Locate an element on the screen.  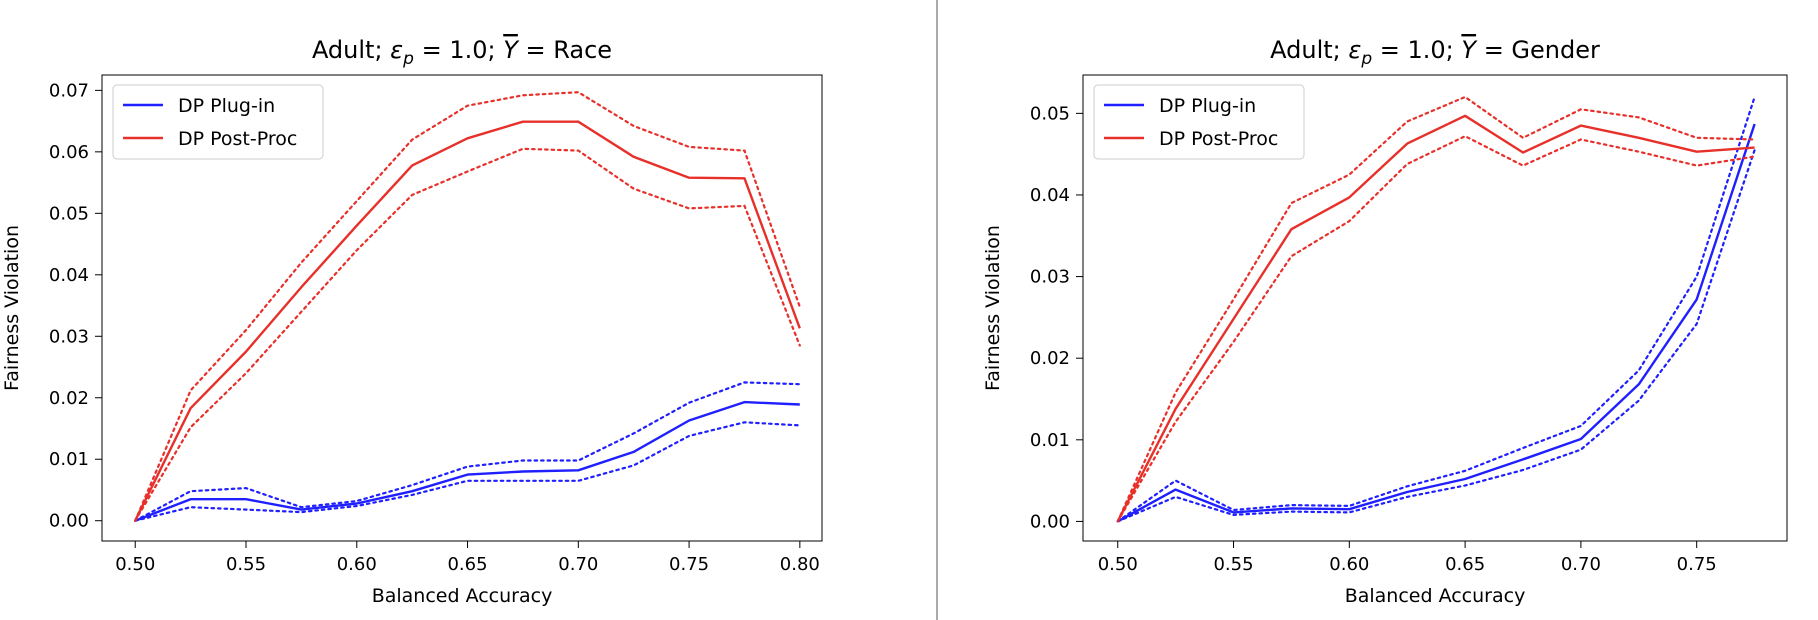
chart-title: Adult; εp = 1.0; Y = Gender is located at coordinates (1435, 52).